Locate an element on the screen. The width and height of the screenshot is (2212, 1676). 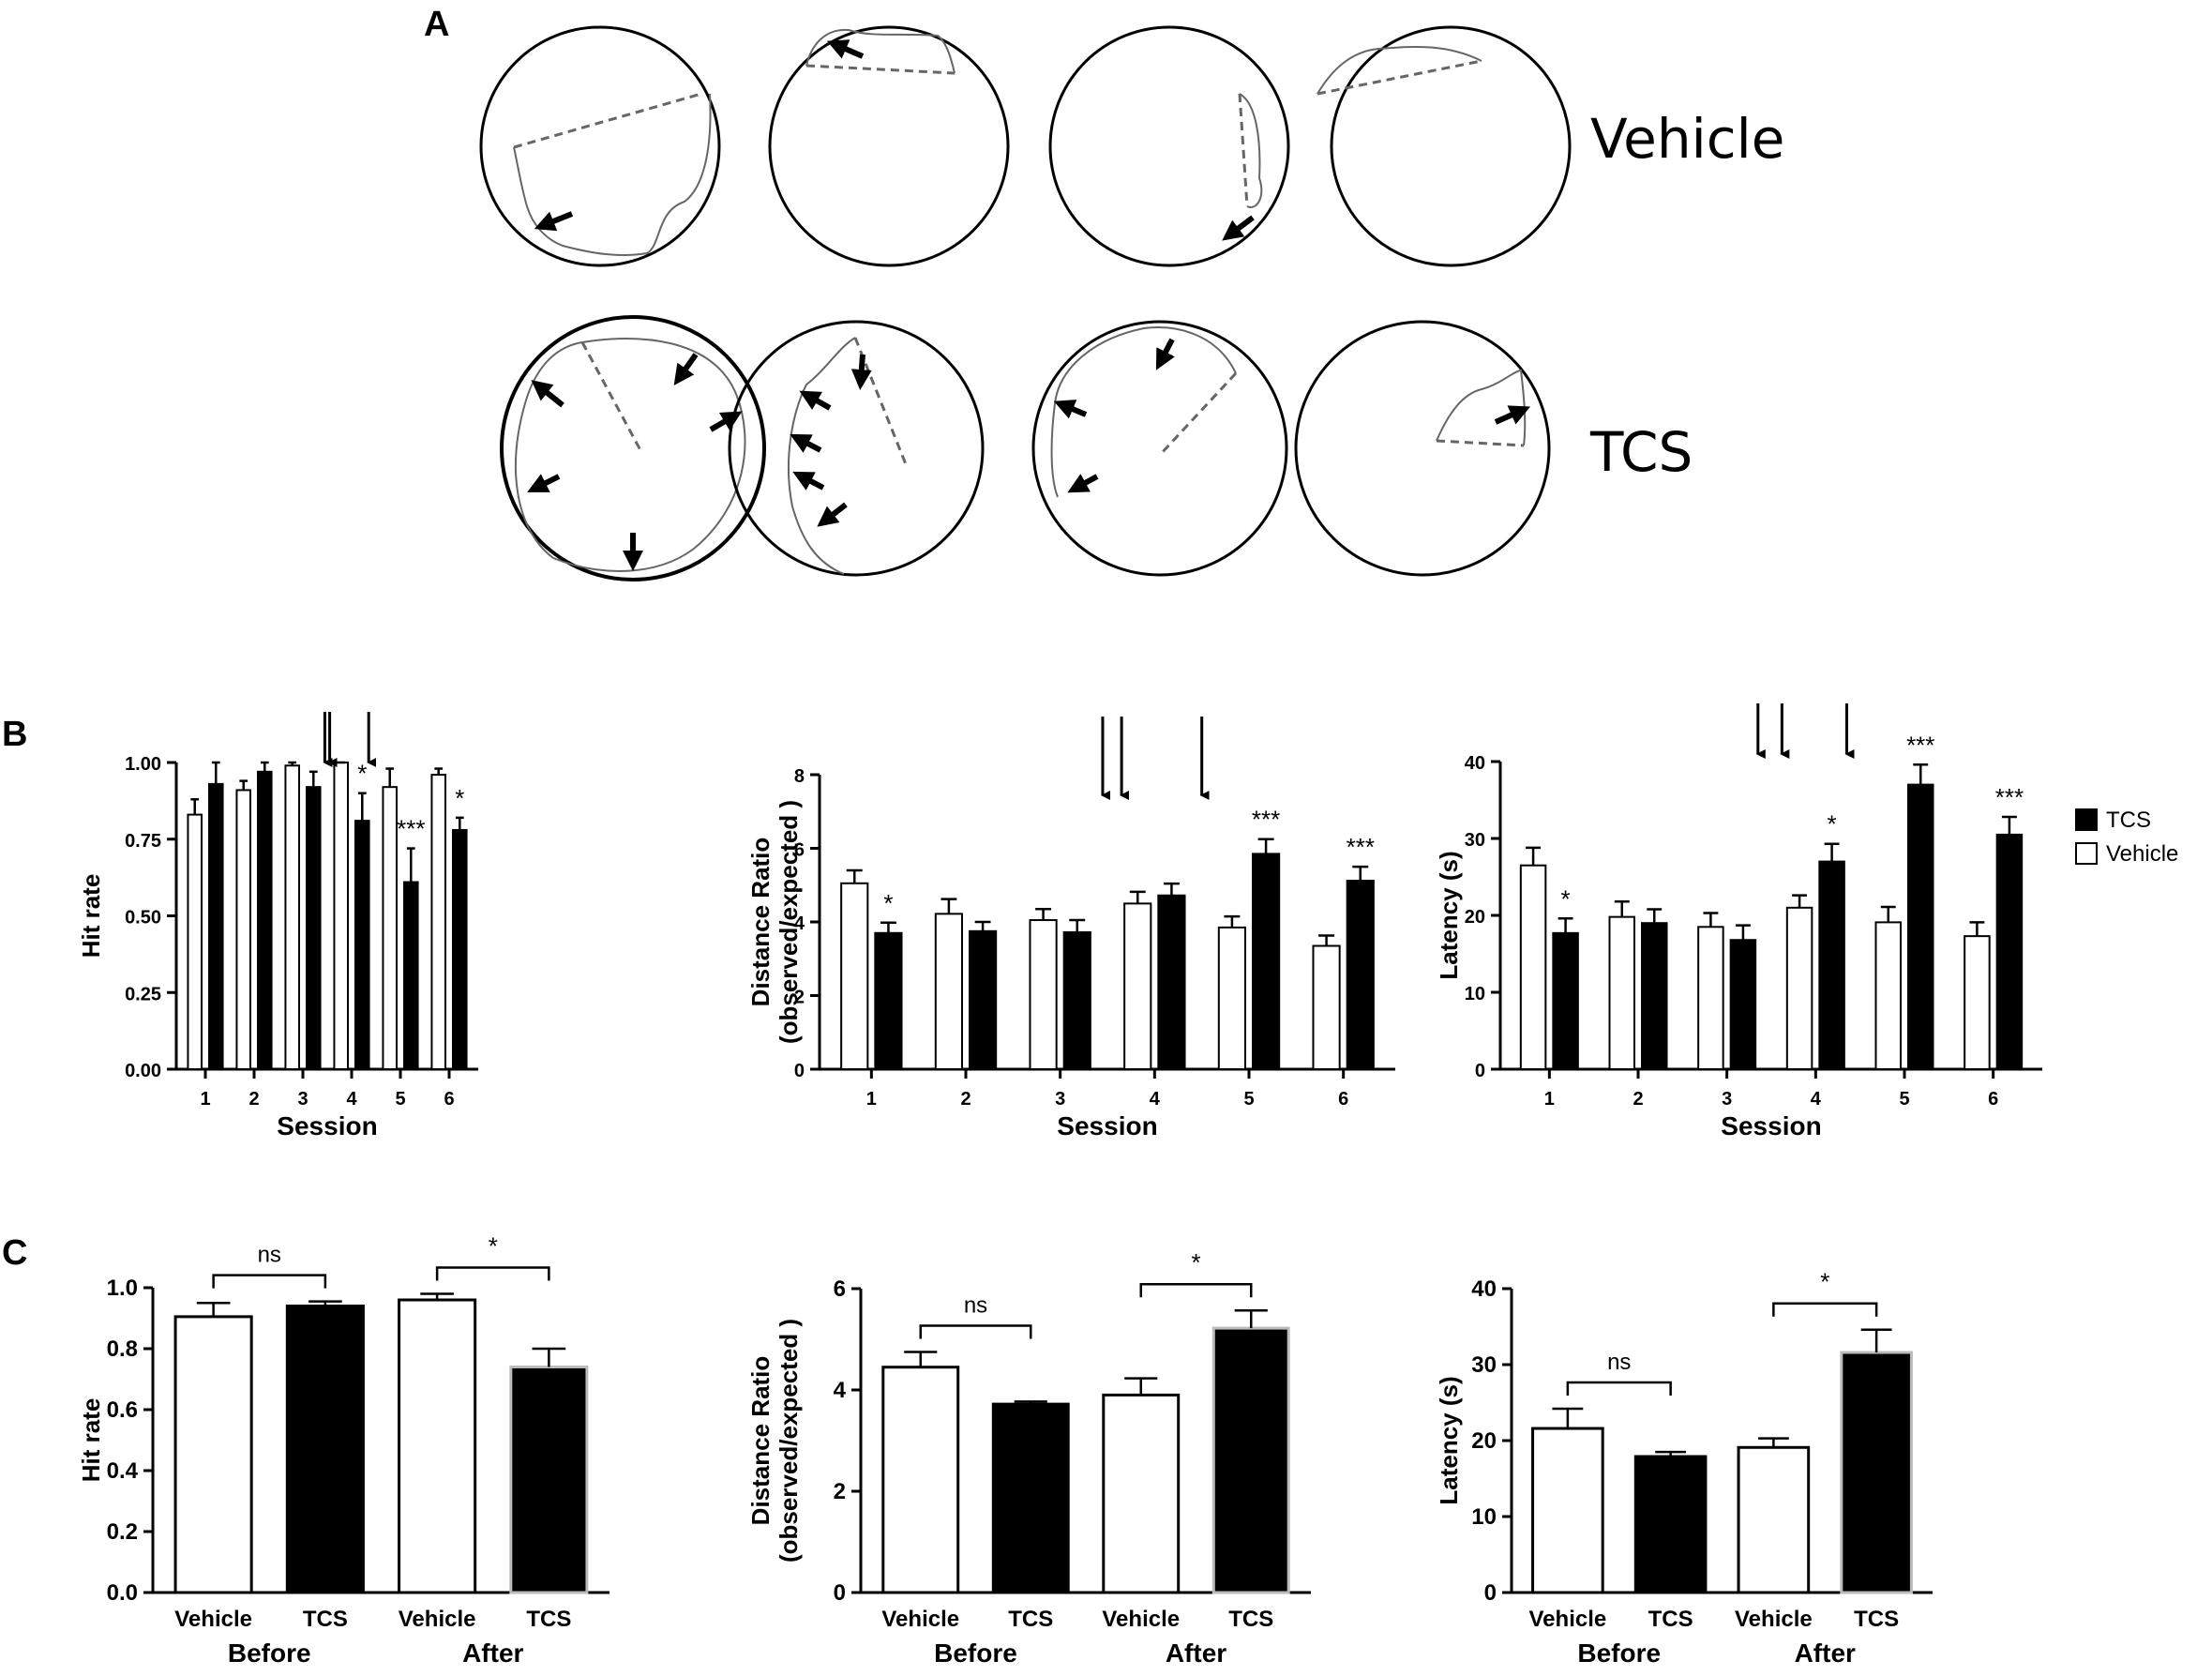
row-label-vehicle: Vehicle is located at coordinates (1687, 139).